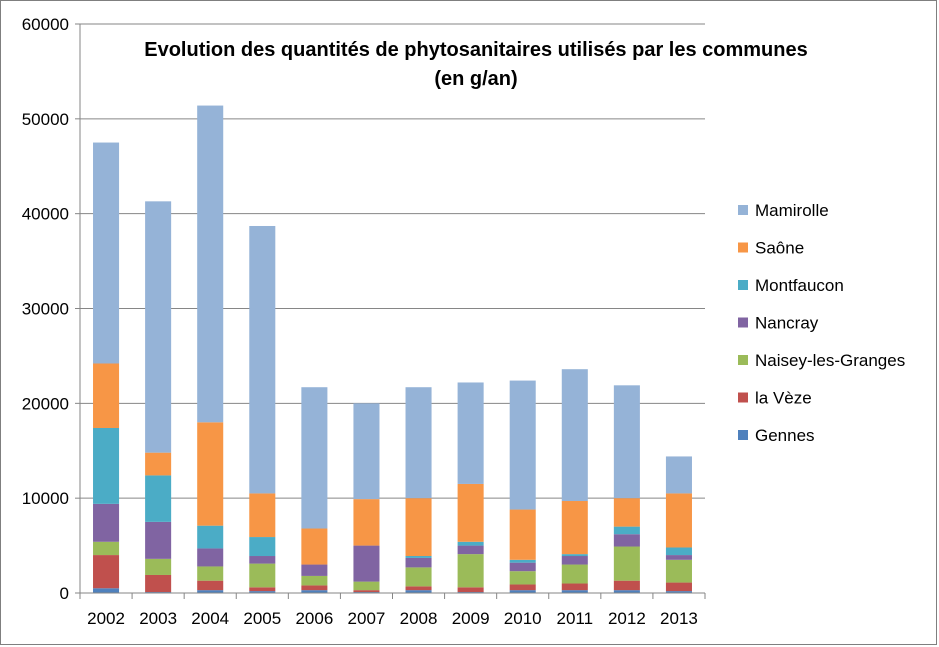 This screenshot has height=647, width=939. Describe the element at coordinates (45, 403) in the screenshot. I see `y-tick-label: 20000` at that location.